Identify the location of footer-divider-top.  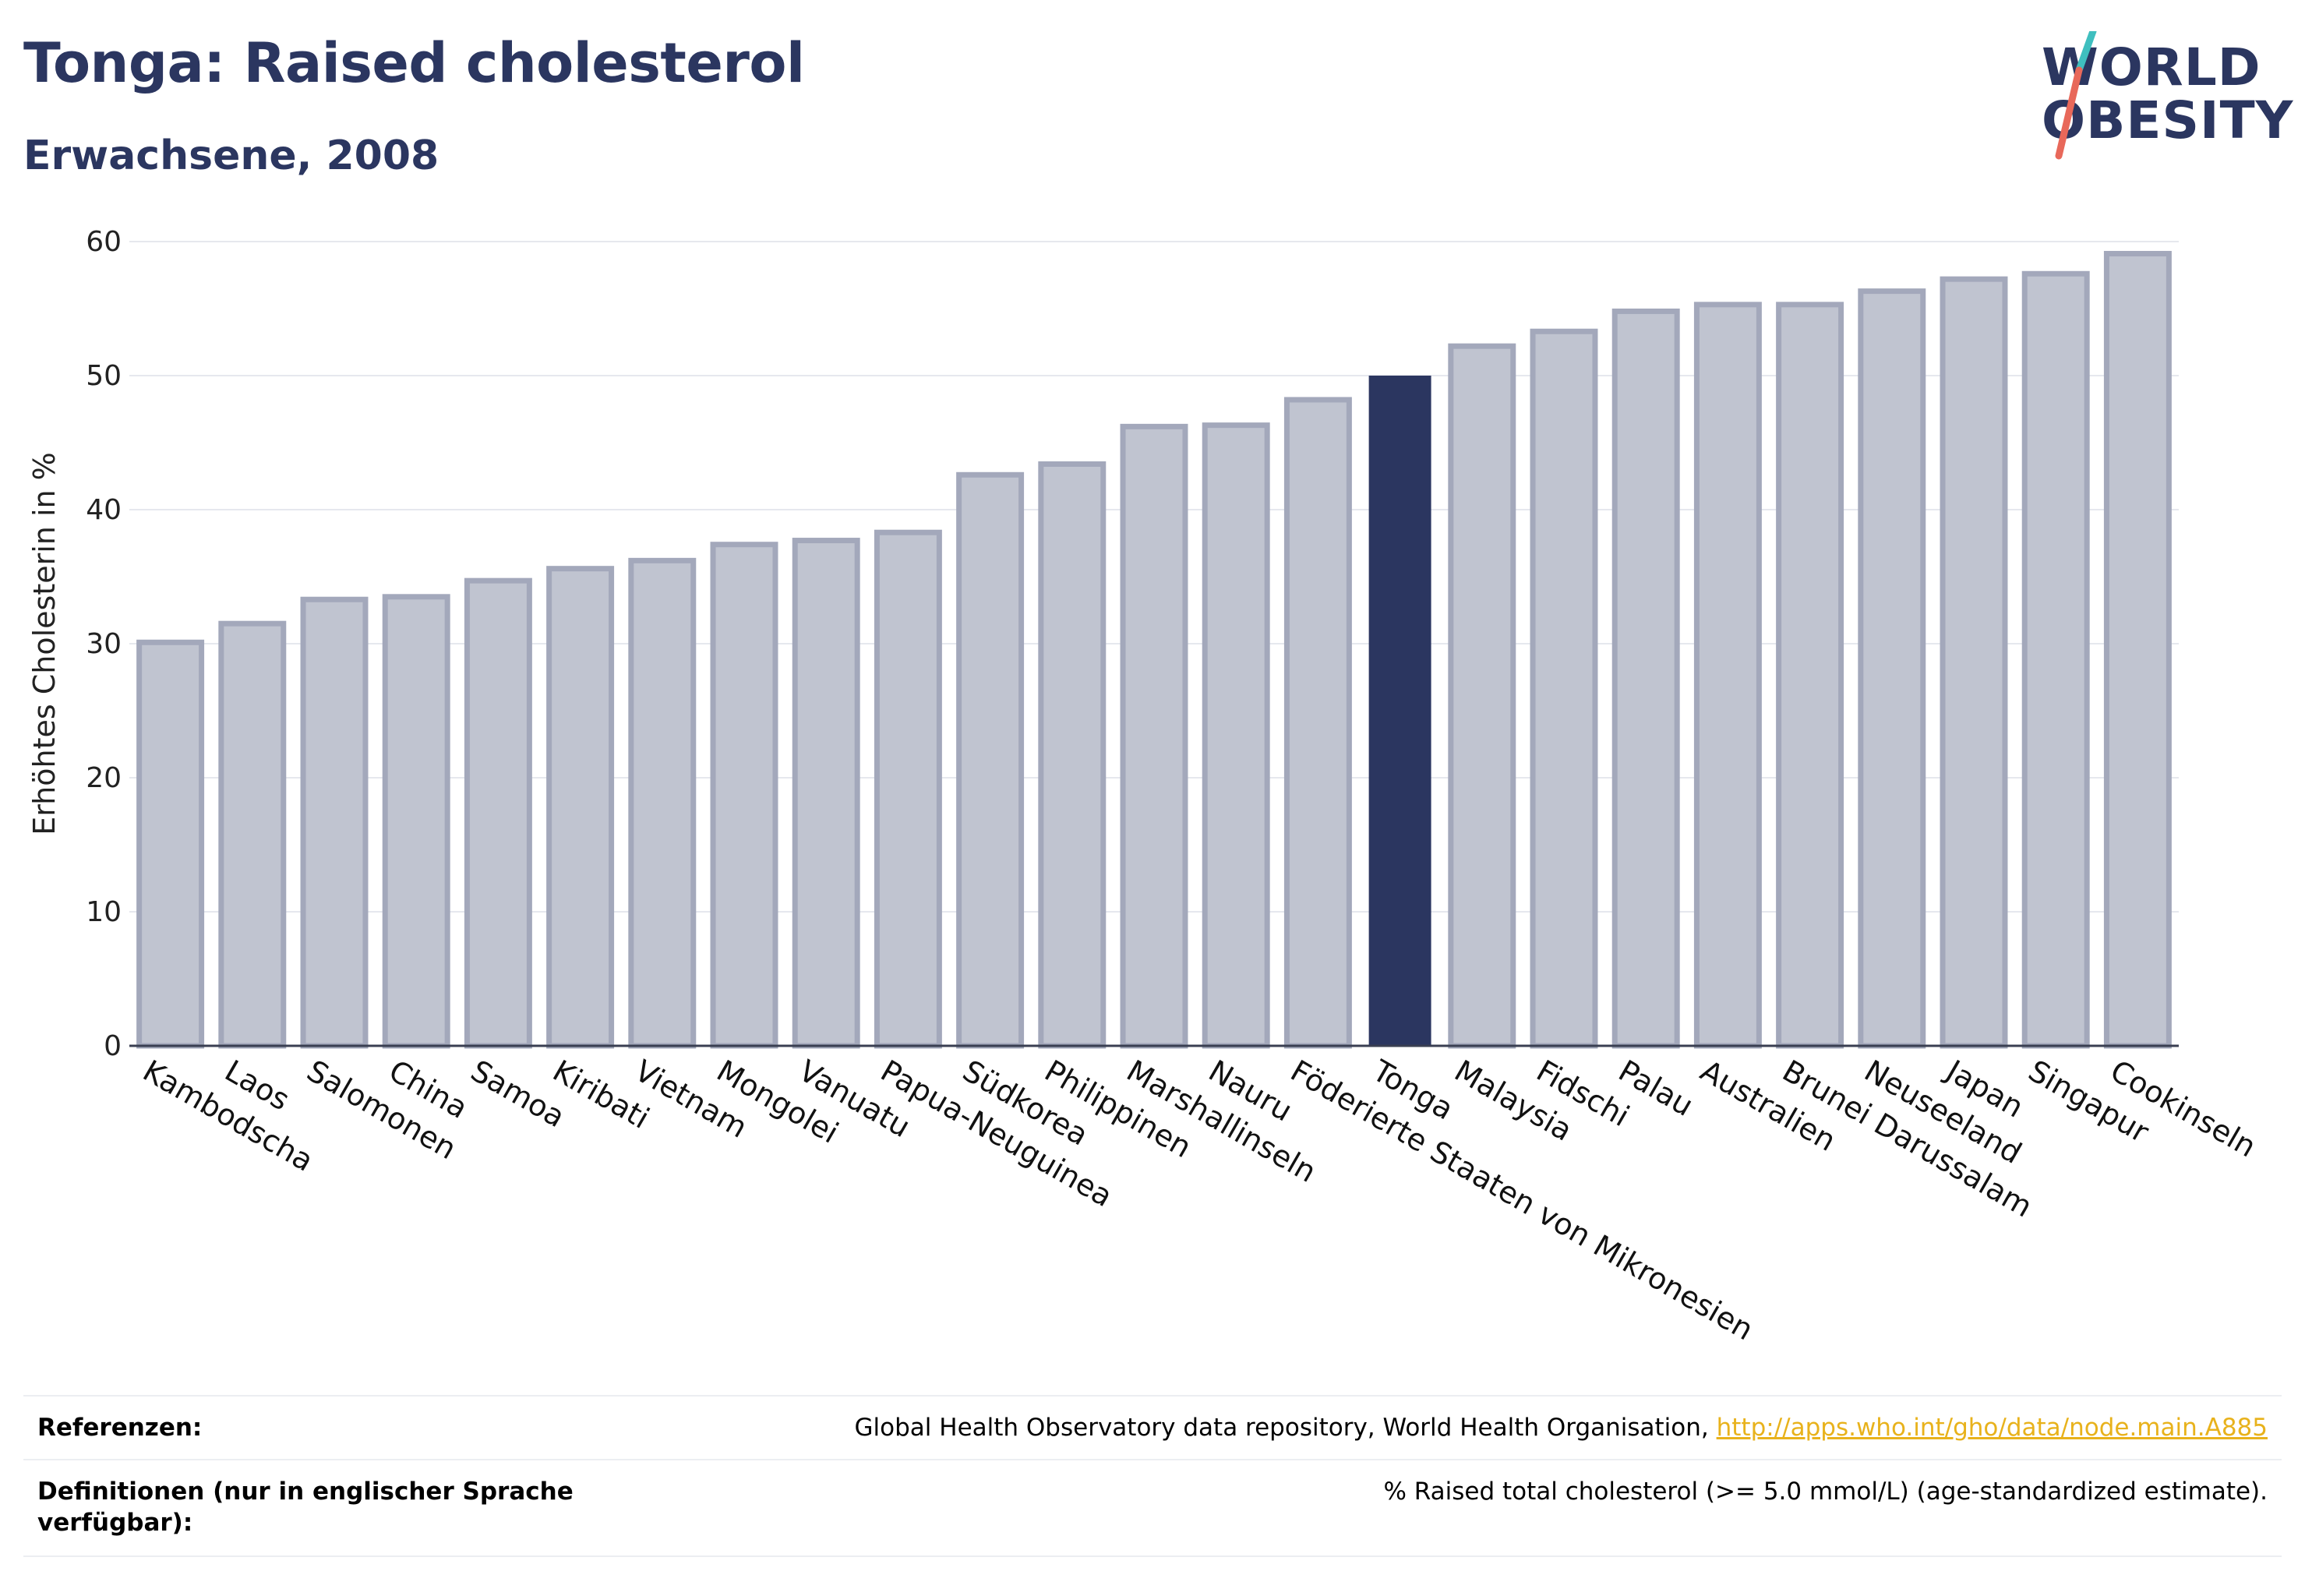
(1152, 1395).